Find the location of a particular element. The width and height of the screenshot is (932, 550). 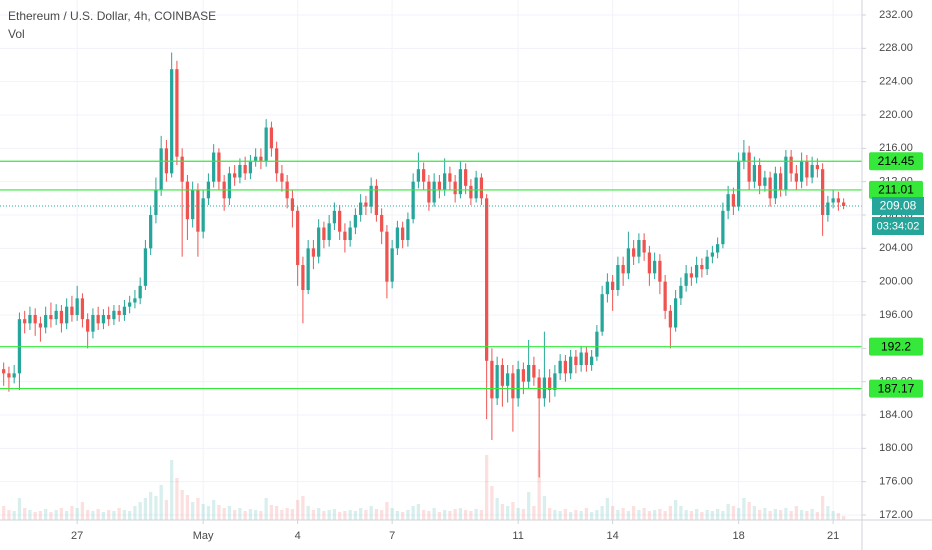

last-price-label: 209.08 is located at coordinates (898, 206).